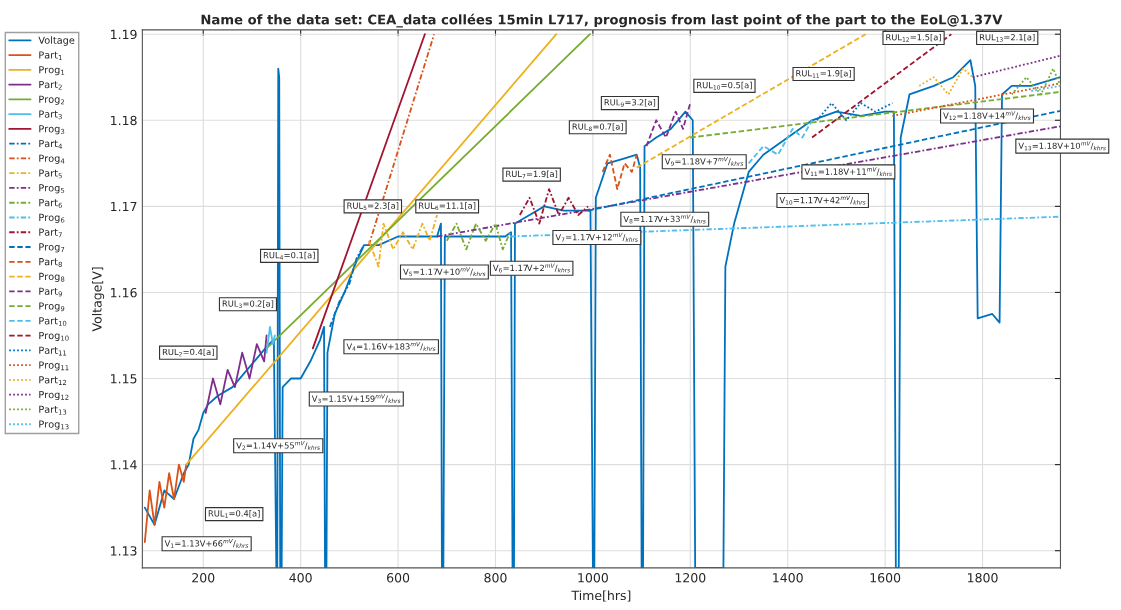  What do you see at coordinates (234, 514) in the screenshot?
I see `annotation: RUL$_{1}$=0.4[a]` at bounding box center [234, 514].